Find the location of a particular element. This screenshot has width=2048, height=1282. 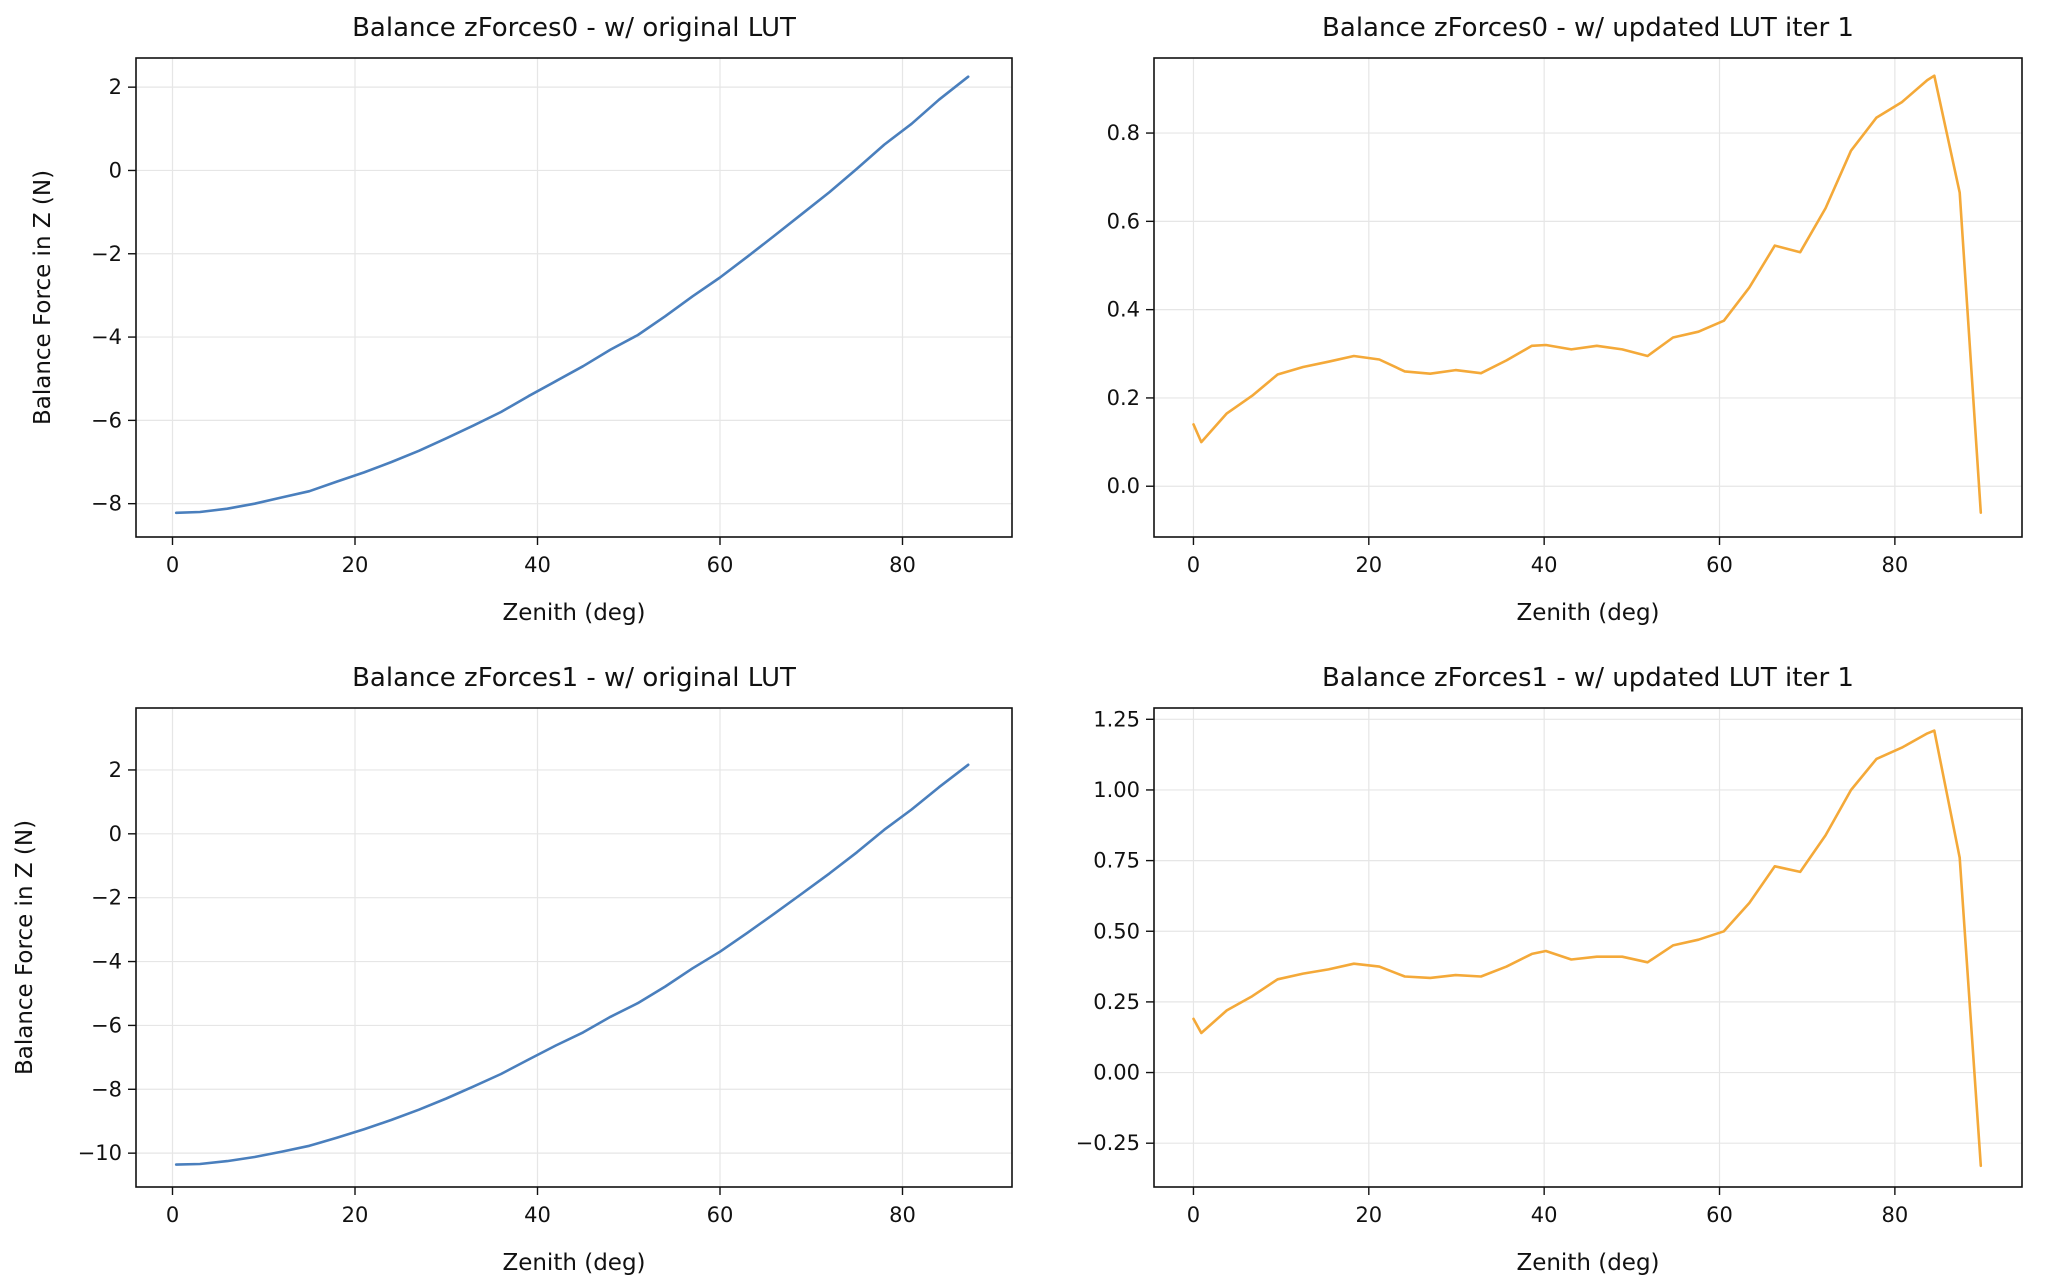

y-tick-label: 0.2 is located at coordinates (1123, 398).